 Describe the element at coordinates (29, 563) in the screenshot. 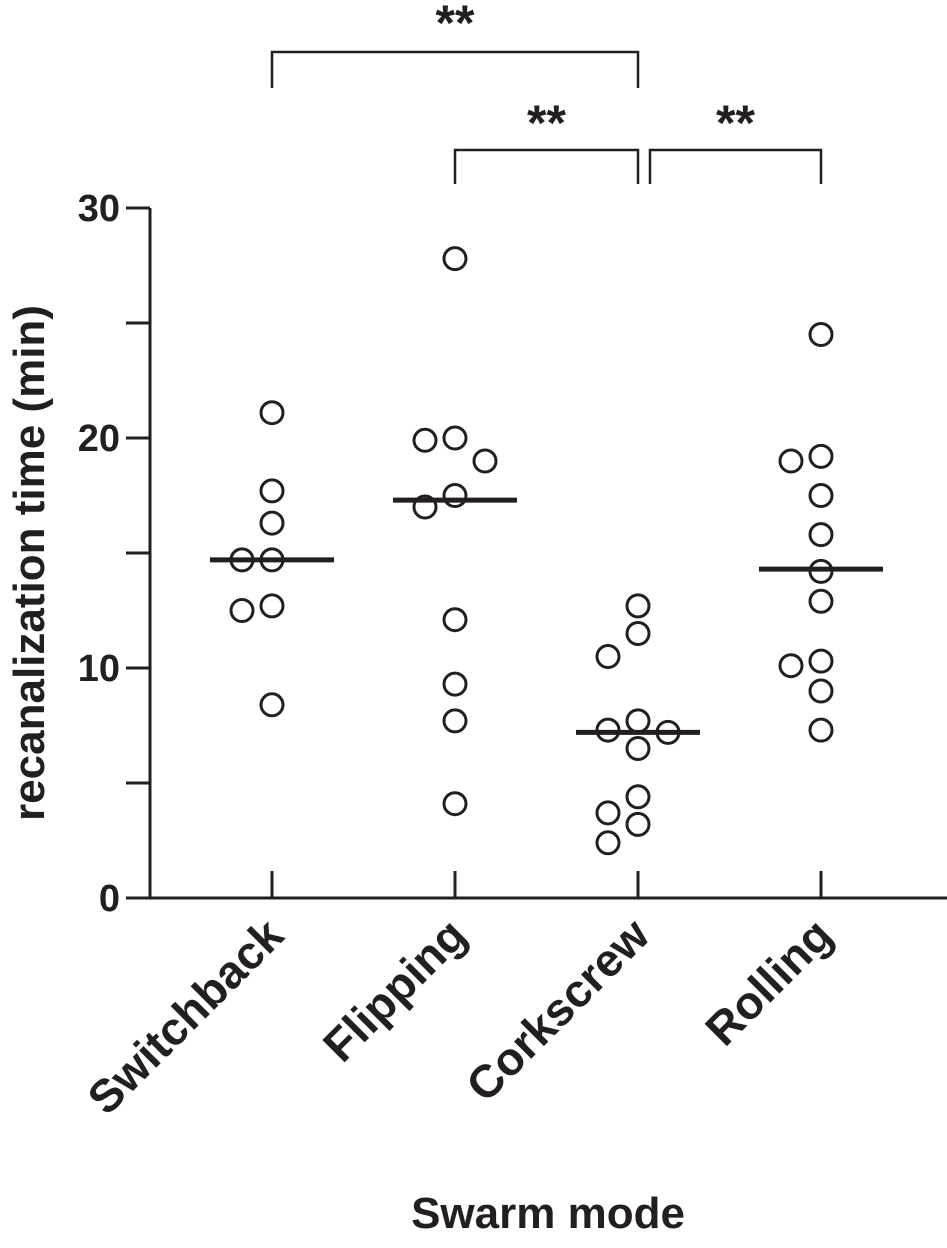

I see `y-axis-title: recanalization time (min)` at that location.